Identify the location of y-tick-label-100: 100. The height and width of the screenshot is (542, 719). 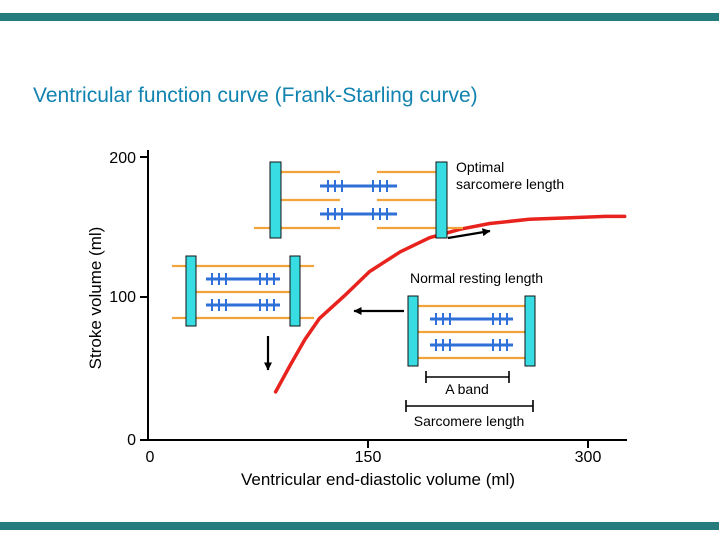
(122, 297).